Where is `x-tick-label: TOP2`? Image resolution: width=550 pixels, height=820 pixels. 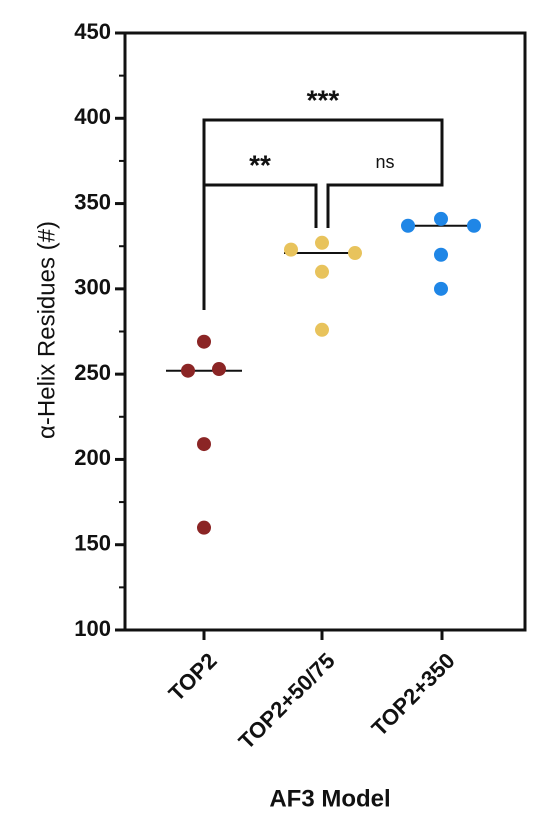
x-tick-label: TOP2 is located at coordinates (193, 677).